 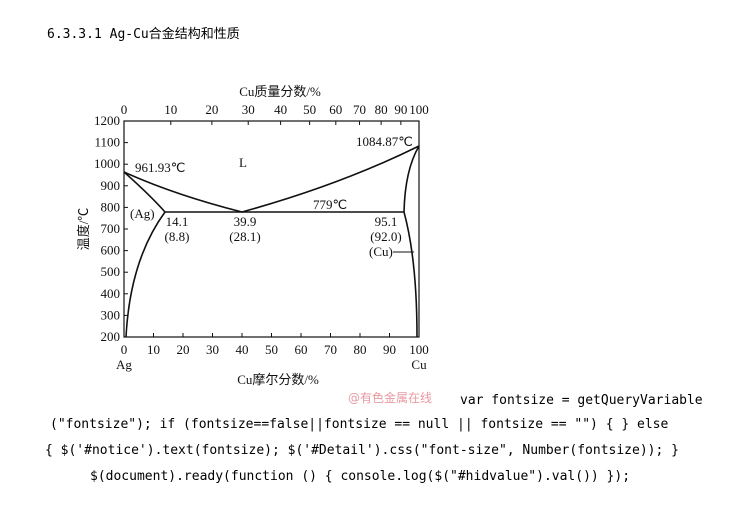 What do you see at coordinates (280, 109) in the screenshot?
I see `top-tick-label: 40` at bounding box center [280, 109].